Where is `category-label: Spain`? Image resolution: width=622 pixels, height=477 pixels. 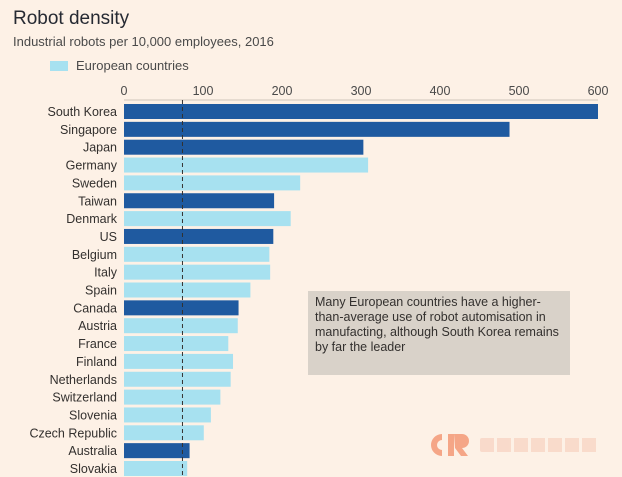
category-label: Spain is located at coordinates (101, 291).